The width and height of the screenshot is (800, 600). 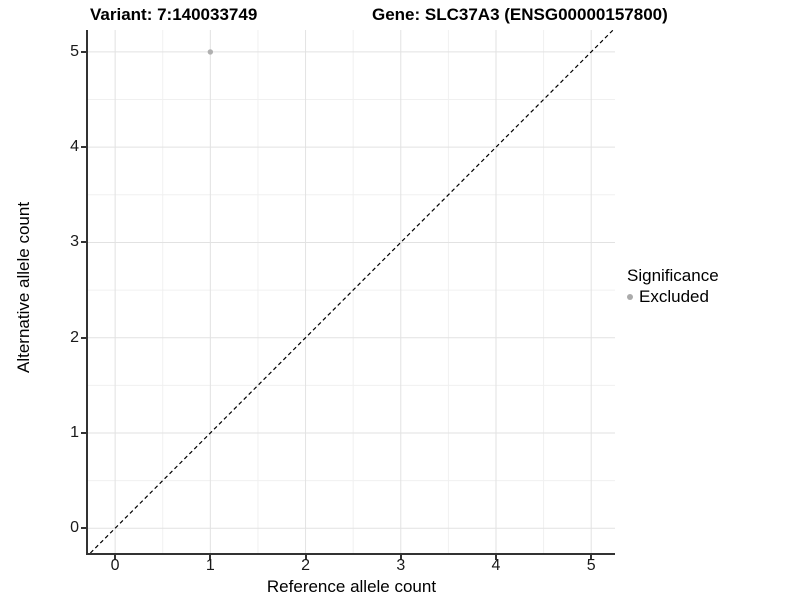 What do you see at coordinates (210, 52) in the screenshot?
I see `data-point` at bounding box center [210, 52].